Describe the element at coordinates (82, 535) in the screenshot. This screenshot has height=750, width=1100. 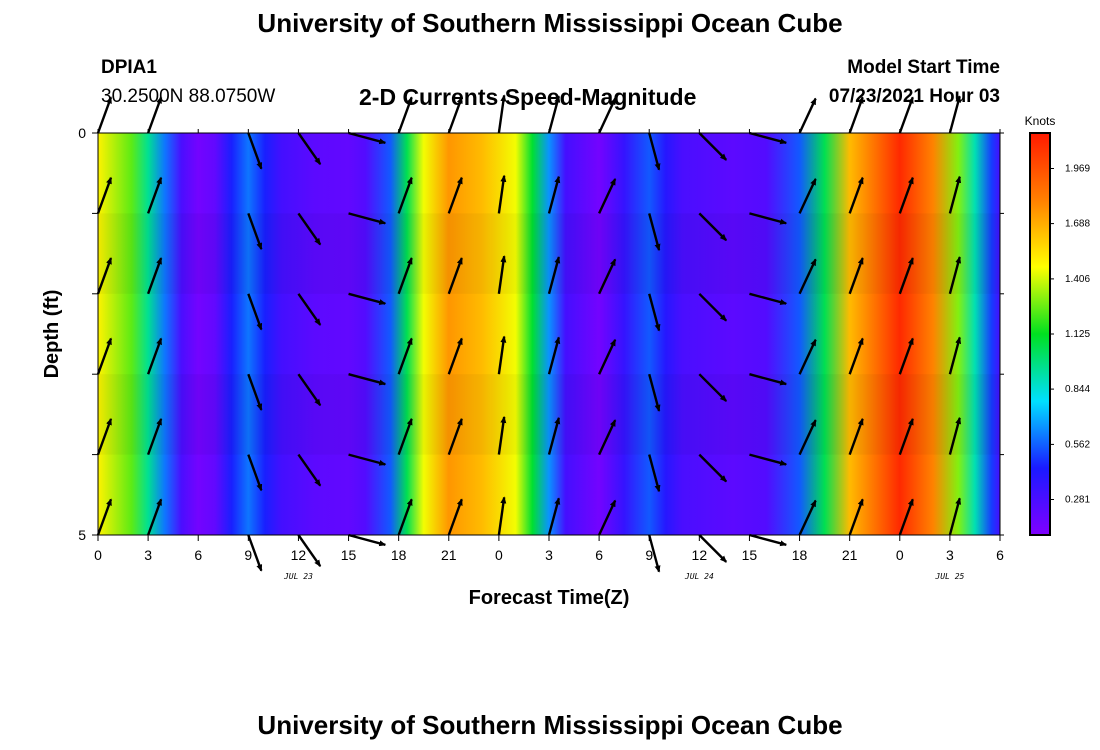
I see `y-tick-label: 5` at that location.